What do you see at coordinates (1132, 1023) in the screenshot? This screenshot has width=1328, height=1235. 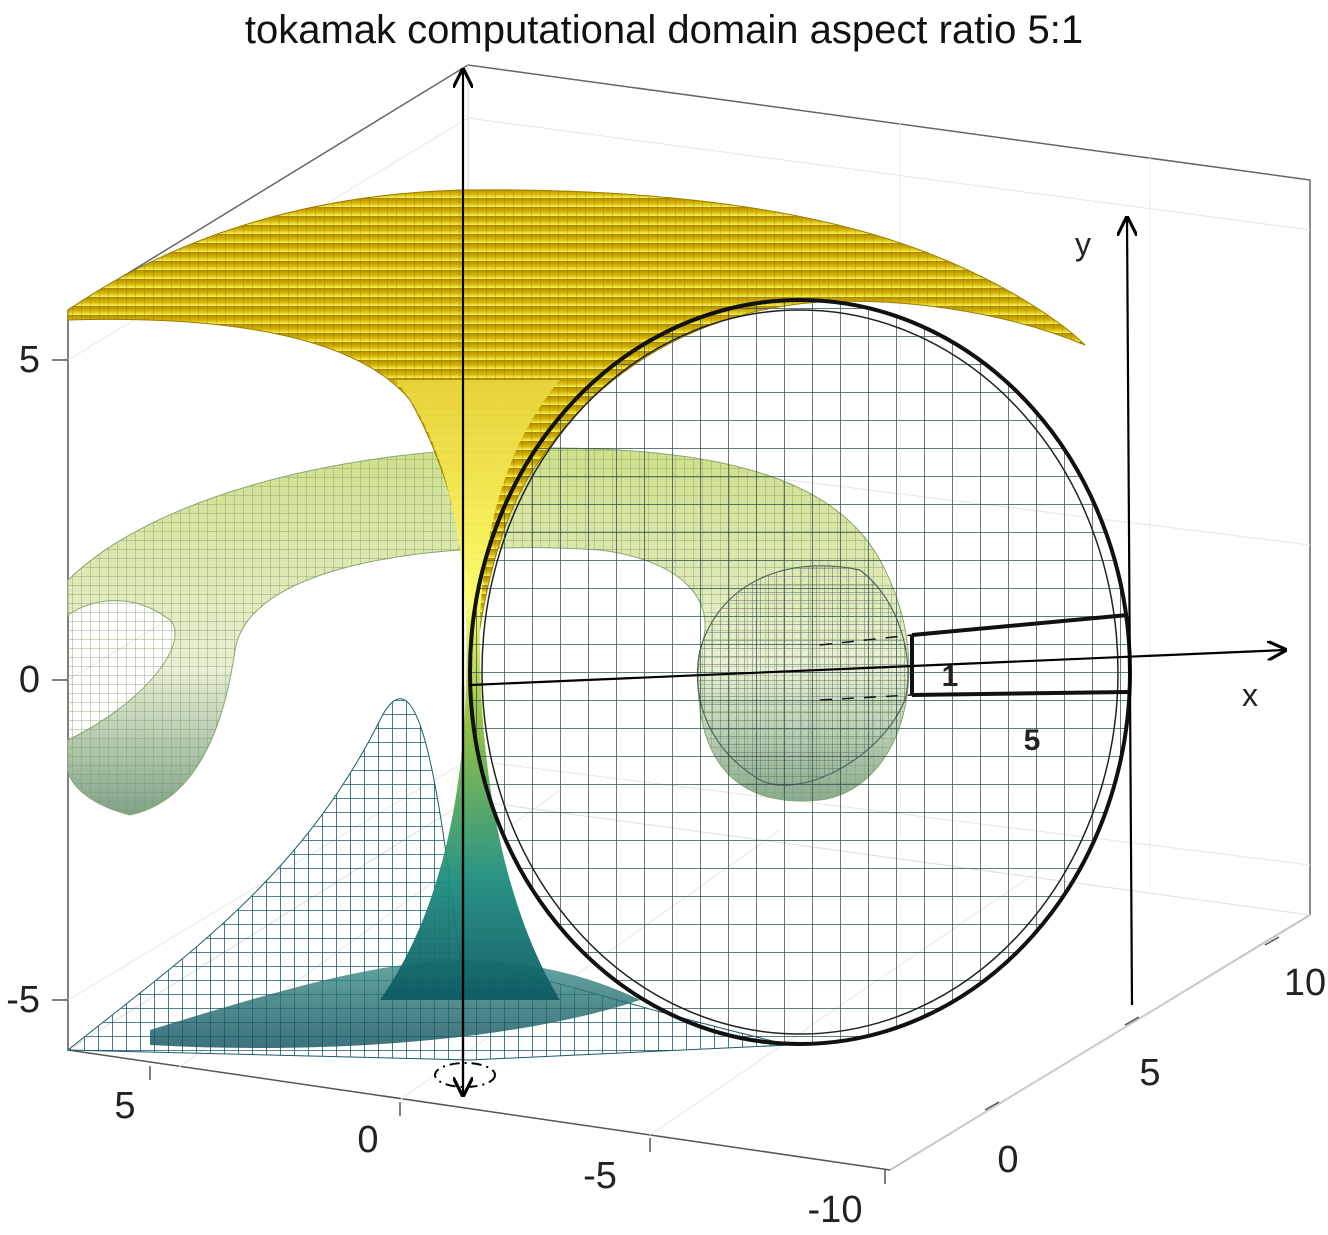 I see `y-tick-marks` at bounding box center [1132, 1023].